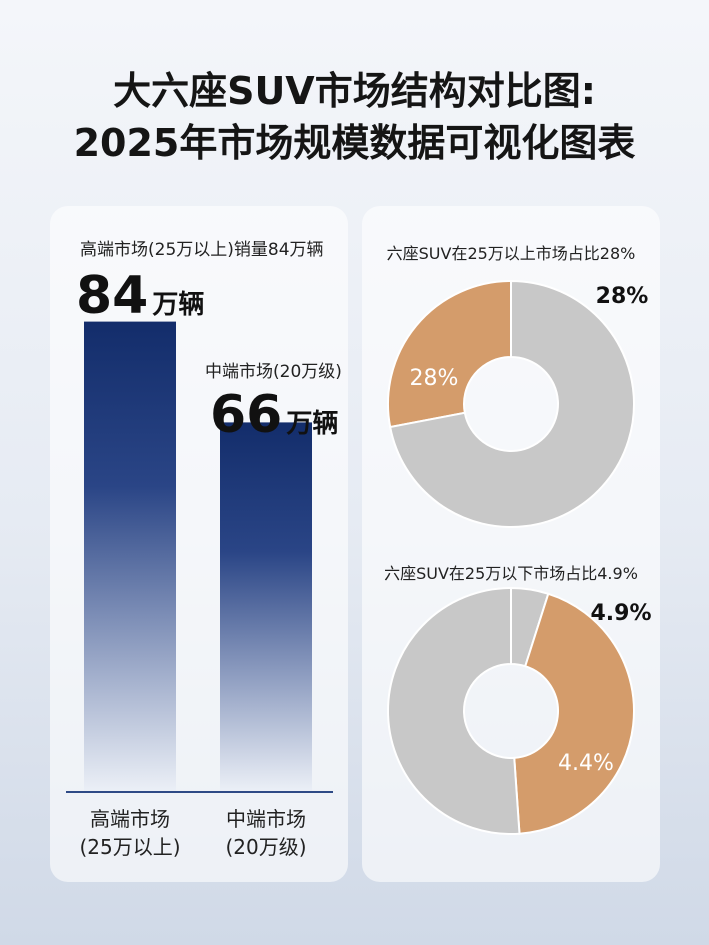  I want to click on donut2-slice-label: 4.4%, so click(586, 763).